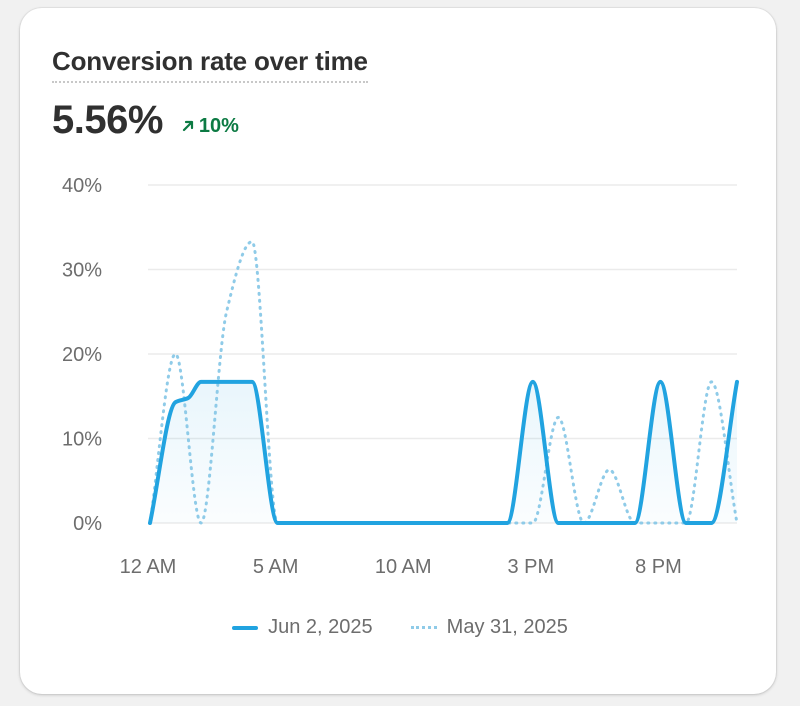 This screenshot has width=800, height=706. Describe the element at coordinates (276, 567) in the screenshot. I see `x-tick-label: 5 AM` at that location.